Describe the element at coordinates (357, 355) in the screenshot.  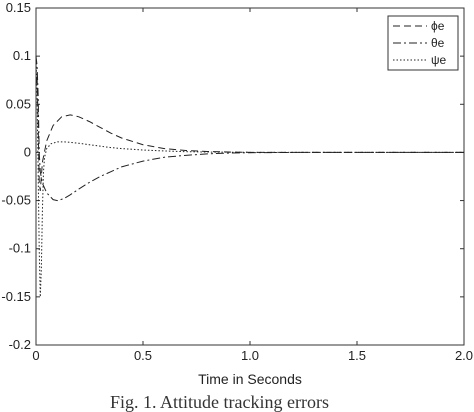
I see `x-tick-label: 1.5` at that location.